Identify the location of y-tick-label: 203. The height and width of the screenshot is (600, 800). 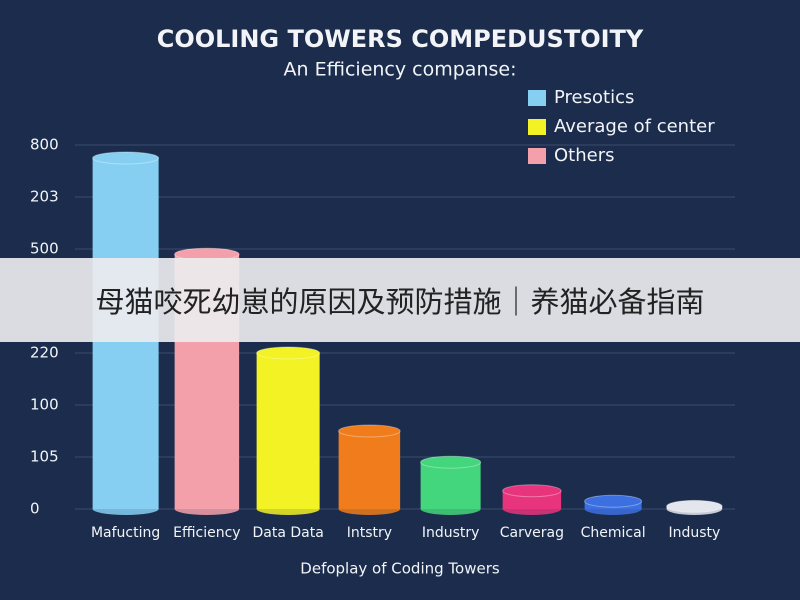
(44, 197).